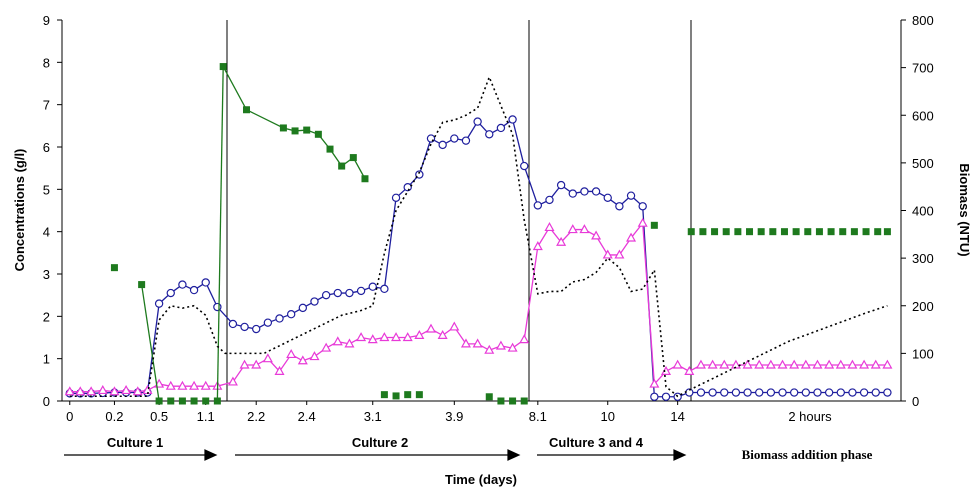 The image size is (972, 489). What do you see at coordinates (46, 401) in the screenshot?
I see `left-y-tick-label: 0` at bounding box center [46, 401].